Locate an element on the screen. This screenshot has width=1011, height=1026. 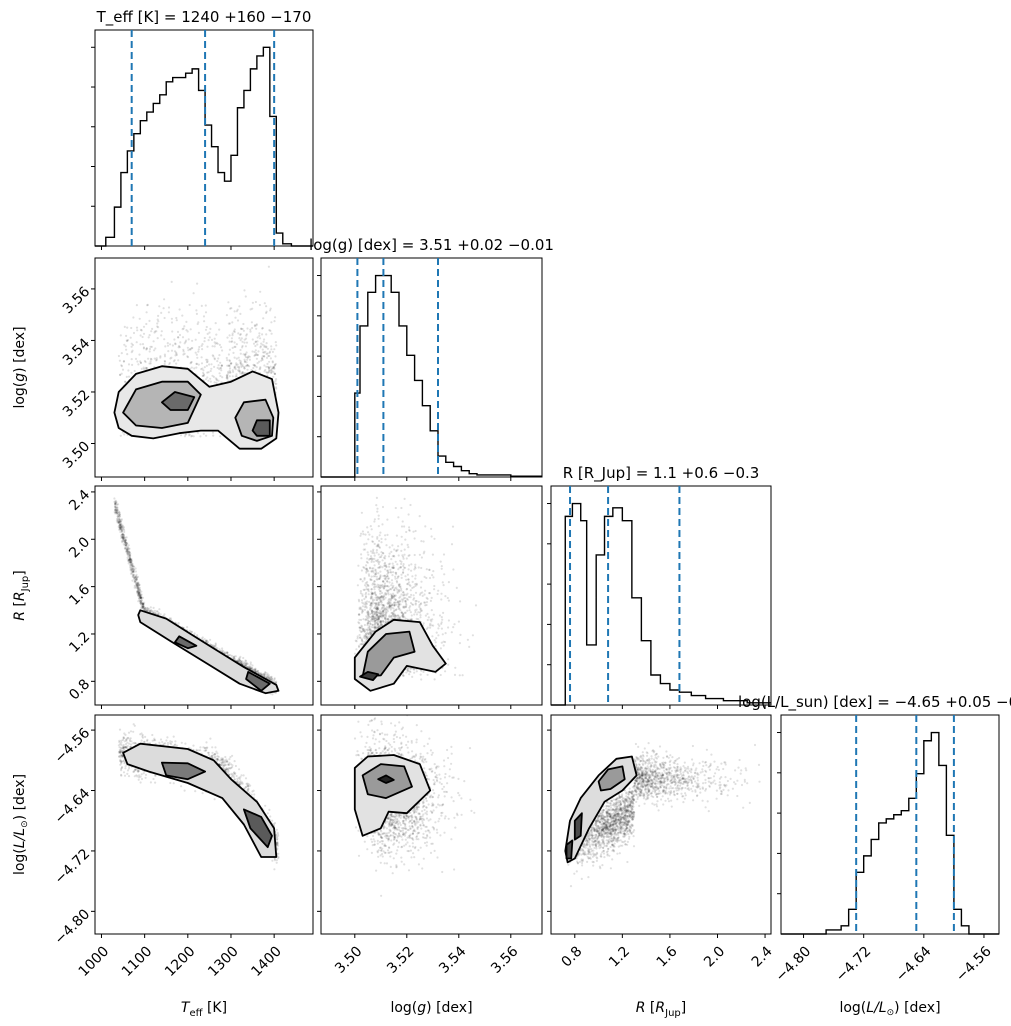
hist-frame-radius is located at coordinates (661, 595).